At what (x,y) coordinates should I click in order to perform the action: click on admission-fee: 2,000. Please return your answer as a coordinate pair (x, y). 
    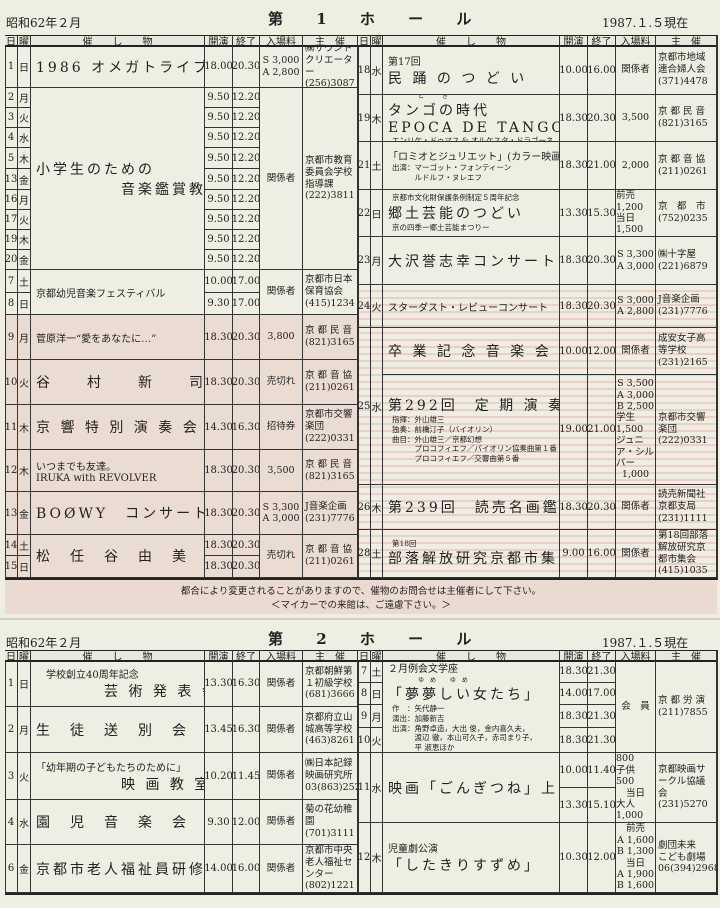
    Looking at the image, I should click on (636, 166).